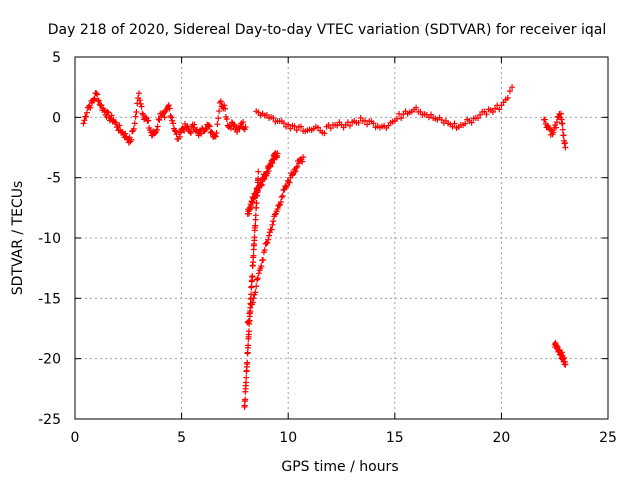 The height and width of the screenshot is (480, 640). I want to click on y-tick-label: -20, so click(49, 360).